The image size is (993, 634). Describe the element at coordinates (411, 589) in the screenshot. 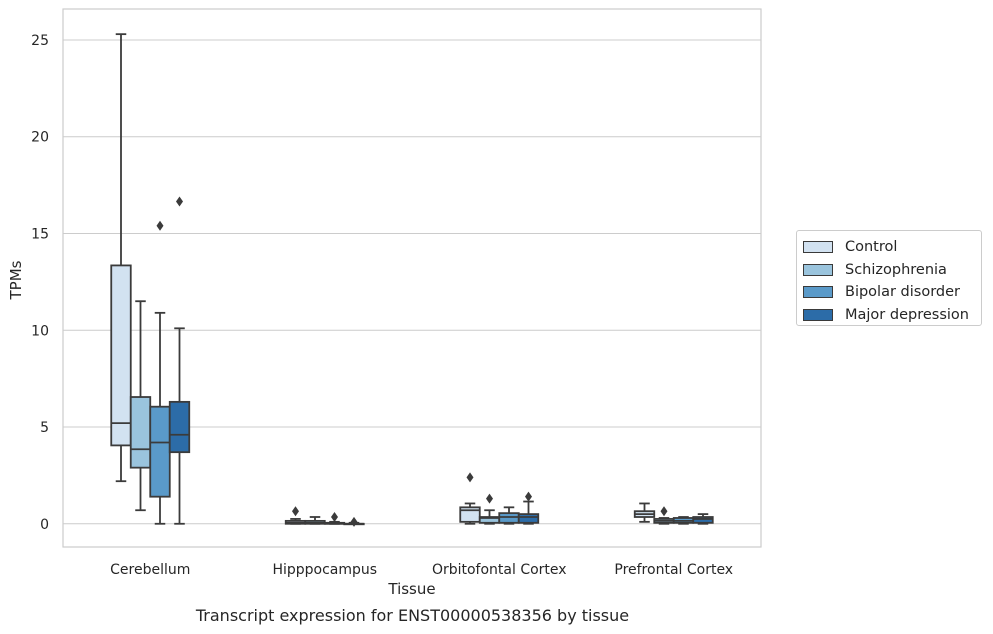

I see `x-axis-label: Tissue` at that location.